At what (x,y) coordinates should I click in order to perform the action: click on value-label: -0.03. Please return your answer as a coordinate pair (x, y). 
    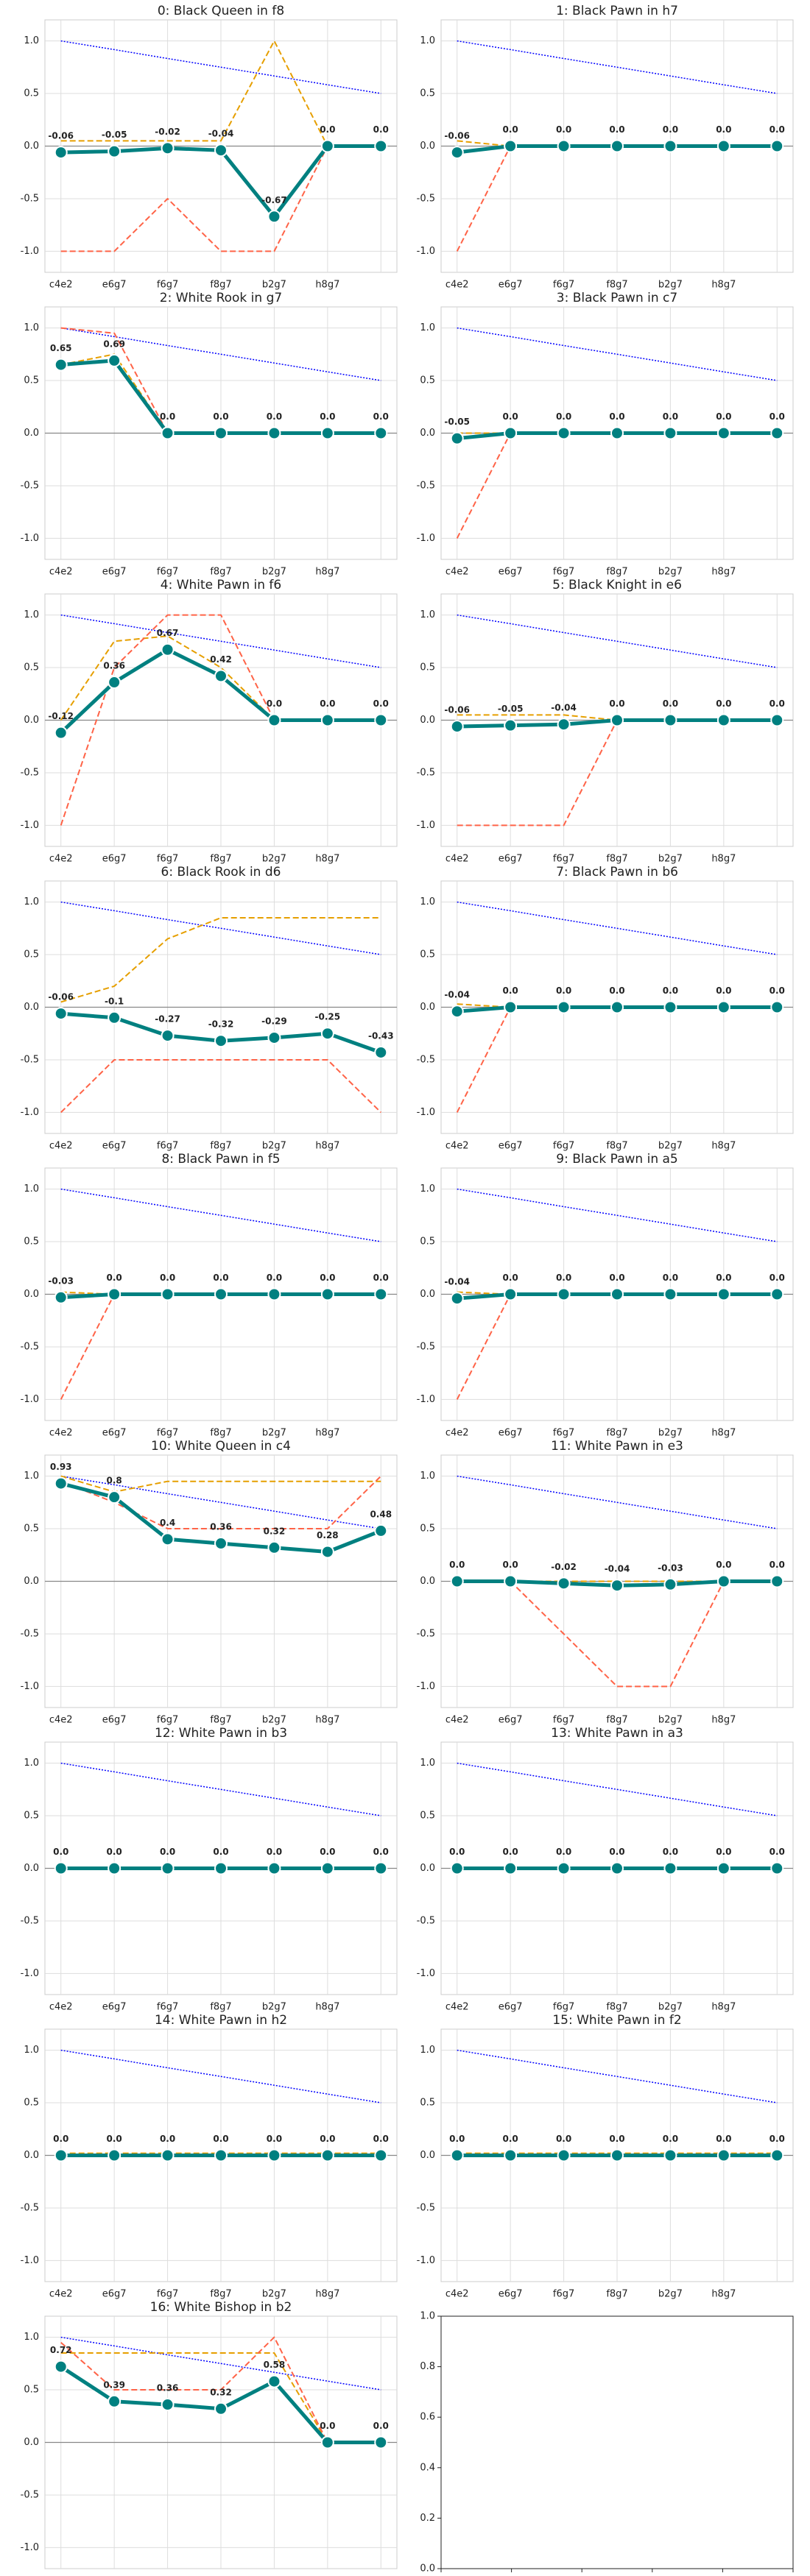
    Looking at the image, I should click on (61, 1280).